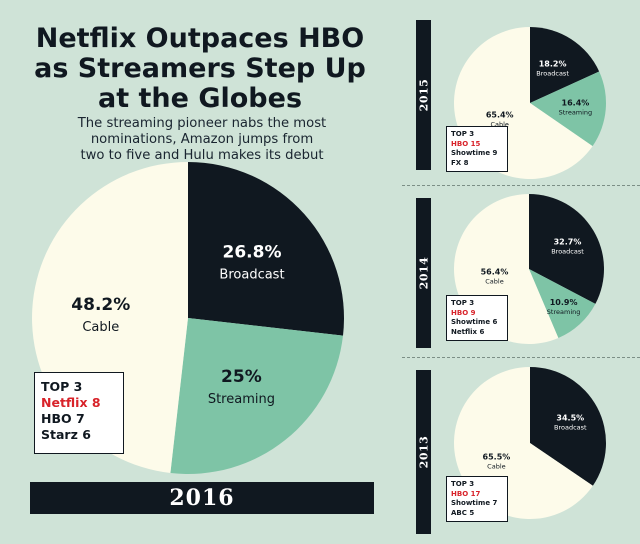  I want to click on slice-value-label: 10.9%, so click(564, 302).